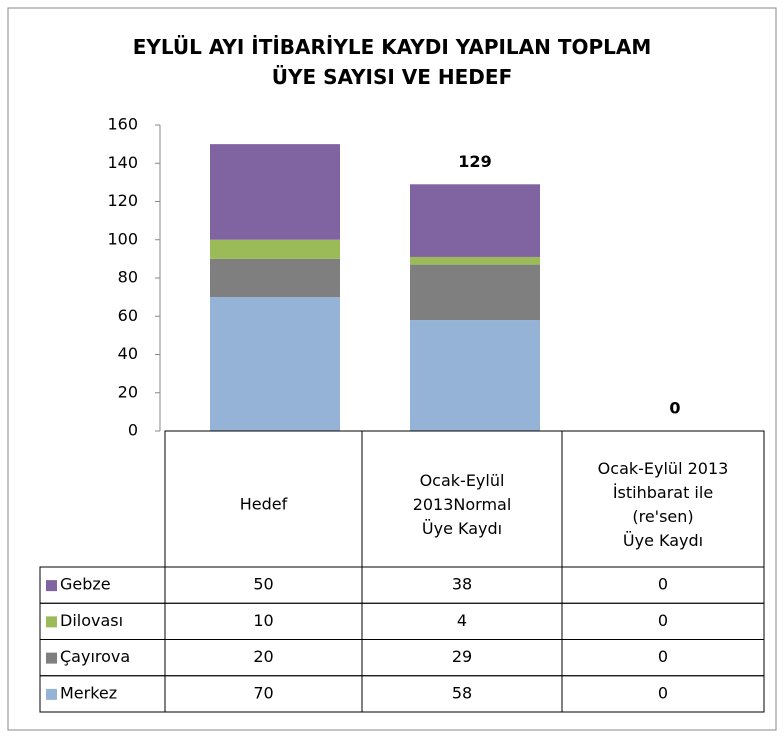  What do you see at coordinates (91, 620) in the screenshot?
I see `legend-label: Dilovası` at bounding box center [91, 620].